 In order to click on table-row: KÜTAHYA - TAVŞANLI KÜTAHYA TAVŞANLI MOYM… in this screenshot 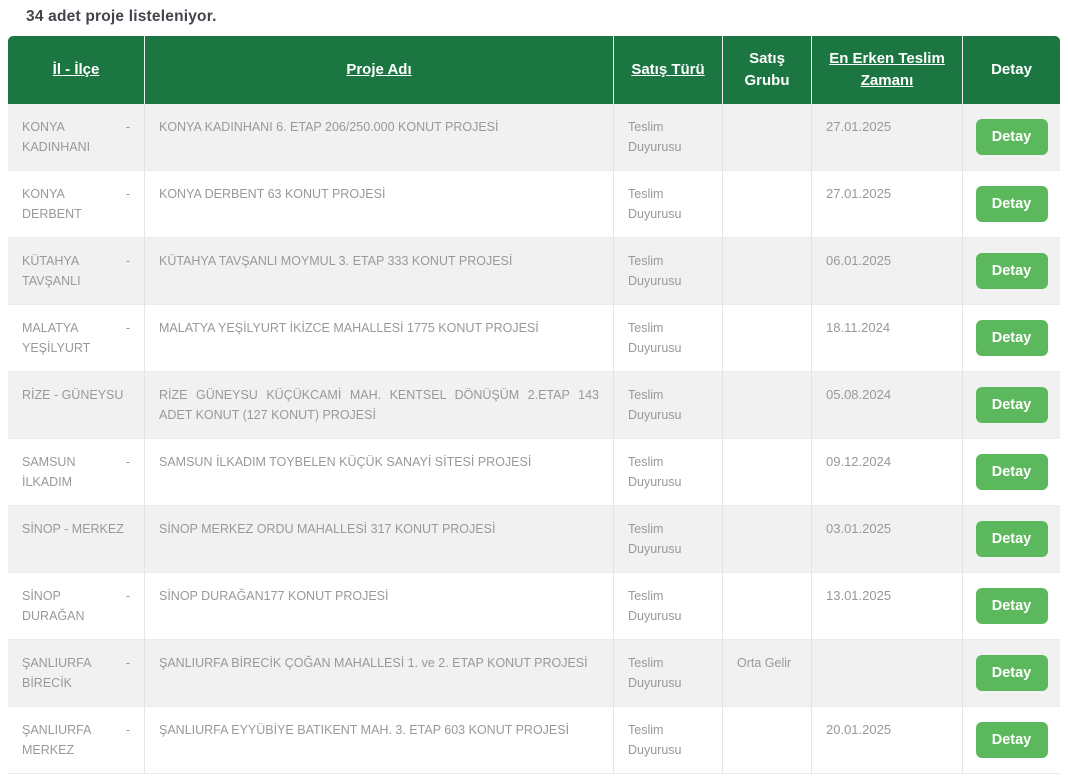, I will do `click(534, 271)`.